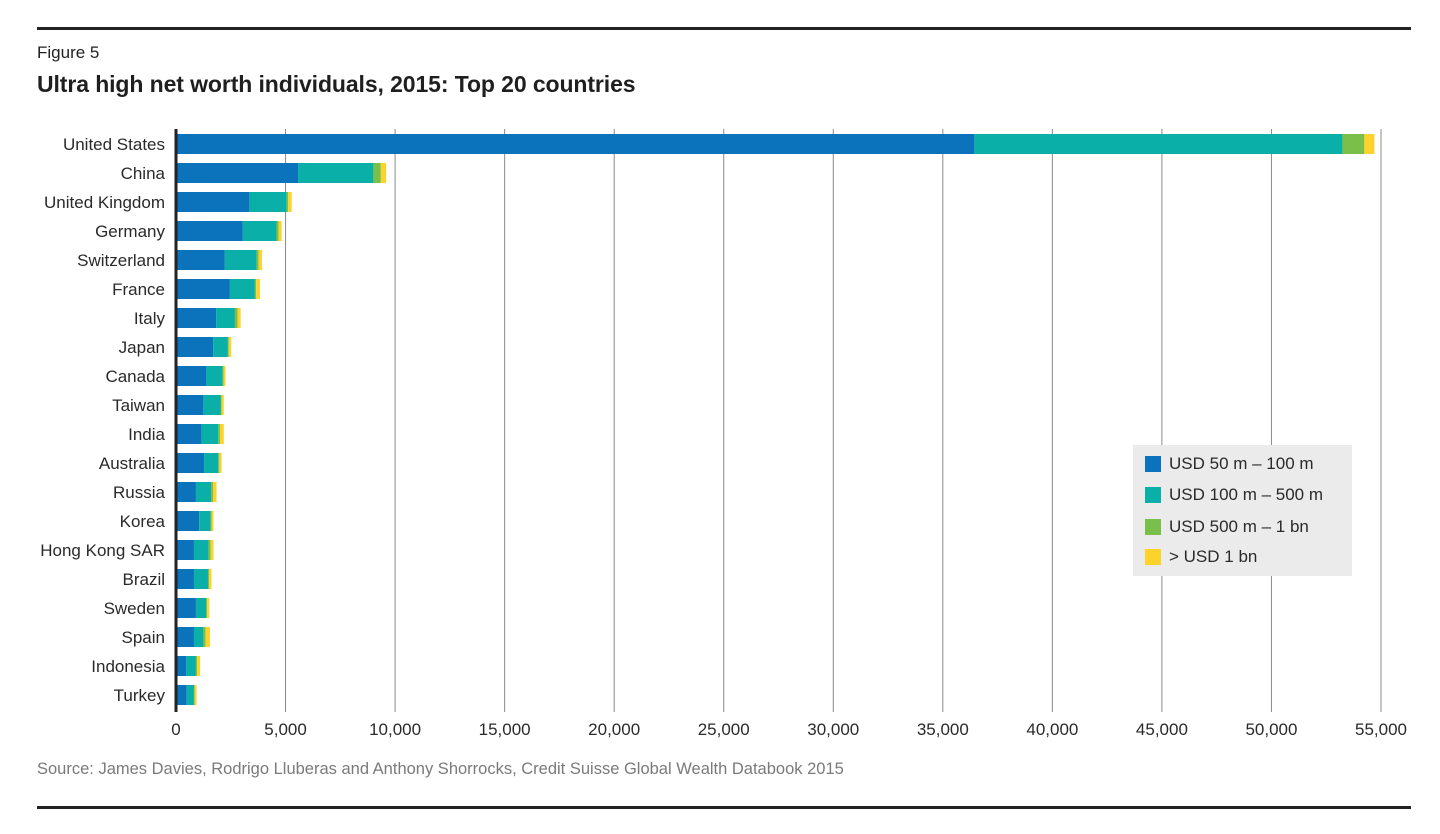 Image resolution: width=1440 pixels, height=834 pixels. Describe the element at coordinates (175, 729) in the screenshot. I see `x-tick-label: 0` at that location.